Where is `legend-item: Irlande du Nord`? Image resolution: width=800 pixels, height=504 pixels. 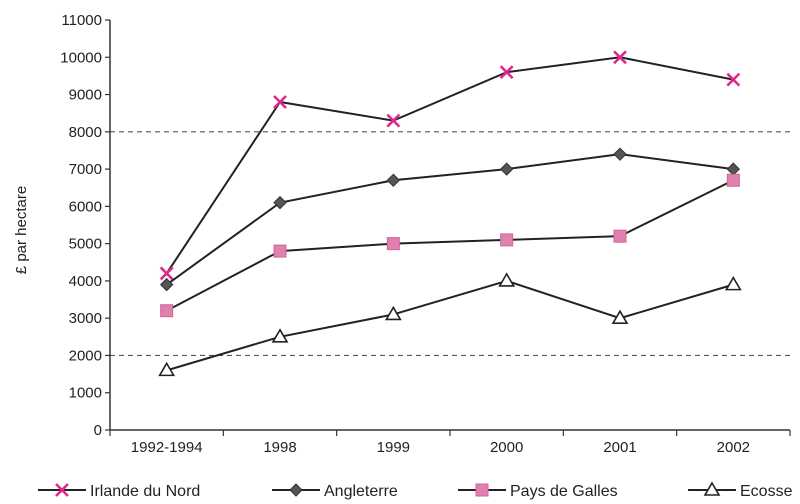
legend-item: Irlande du Nord is located at coordinates (119, 491).